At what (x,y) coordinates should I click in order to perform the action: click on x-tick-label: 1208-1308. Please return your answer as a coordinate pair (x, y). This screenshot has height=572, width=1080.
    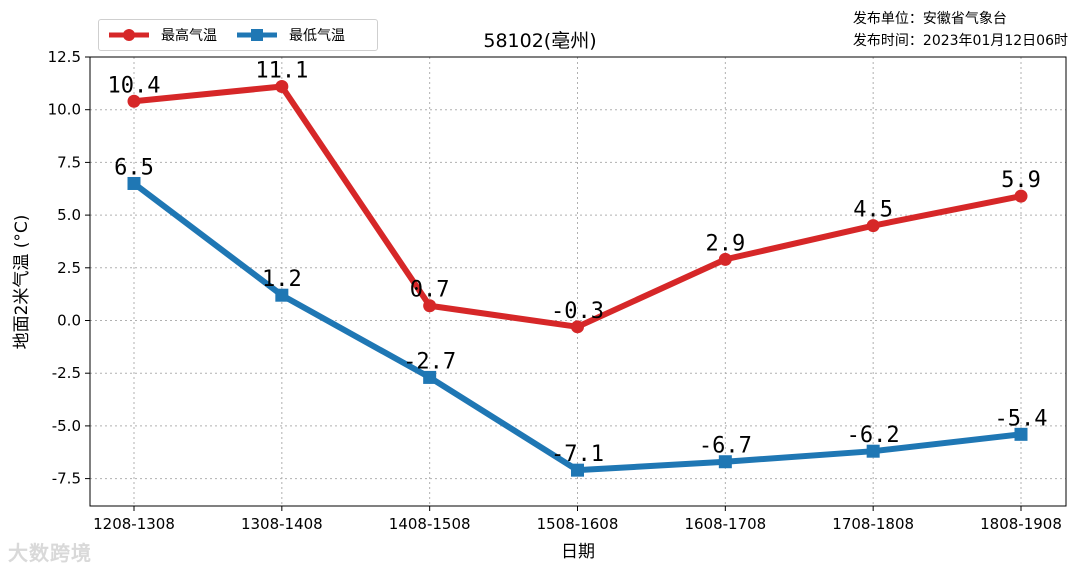
    Looking at the image, I should click on (134, 524).